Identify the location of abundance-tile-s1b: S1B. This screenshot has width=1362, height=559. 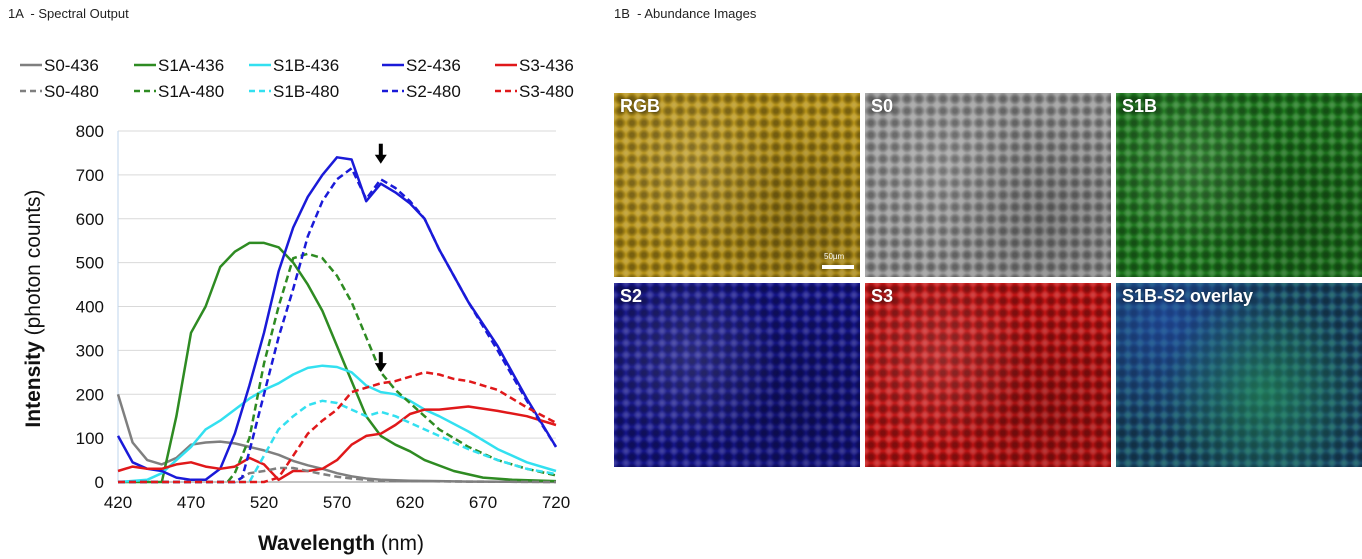
(1239, 185).